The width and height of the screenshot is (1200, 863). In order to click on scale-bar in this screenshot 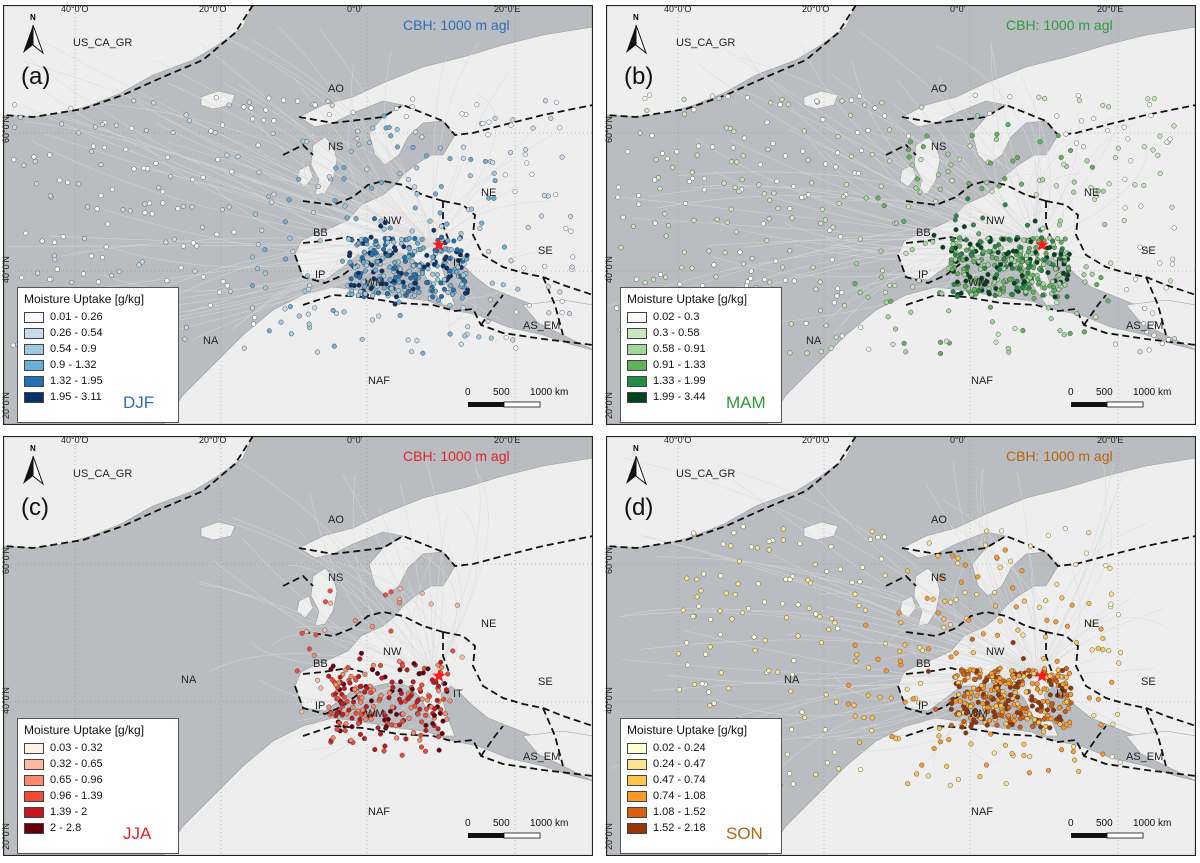, I will do `click(1107, 404)`.